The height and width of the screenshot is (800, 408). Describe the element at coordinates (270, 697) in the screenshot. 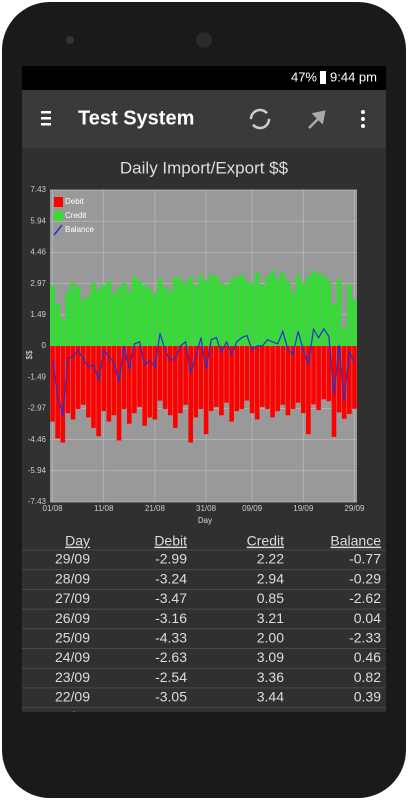

I see `table-cell: 3.44` at that location.